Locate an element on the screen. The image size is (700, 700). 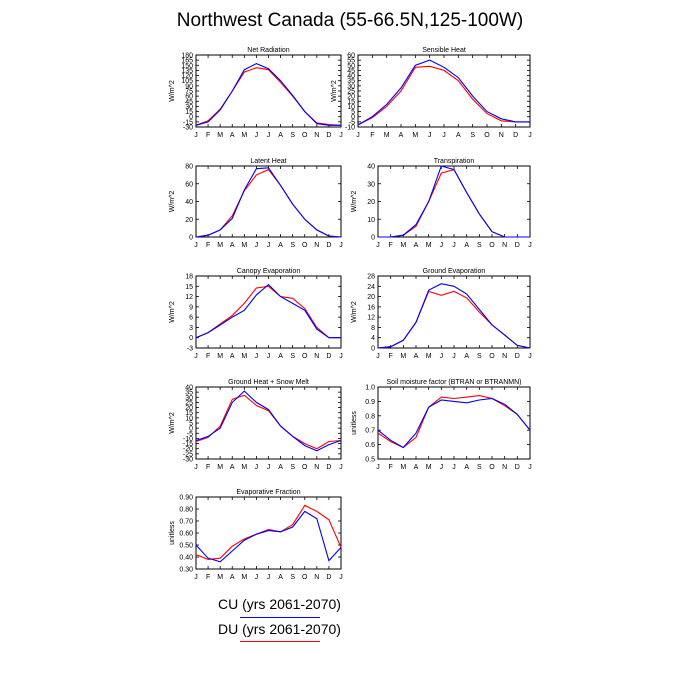
panel-7-xtick-label: F is located at coordinates (208, 467).